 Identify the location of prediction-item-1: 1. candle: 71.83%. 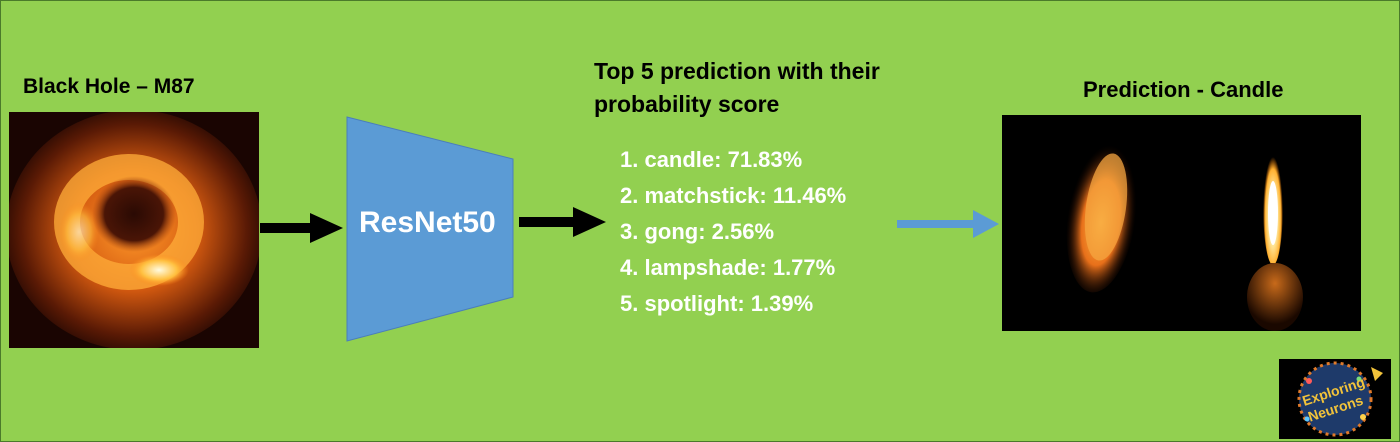
(711, 159).